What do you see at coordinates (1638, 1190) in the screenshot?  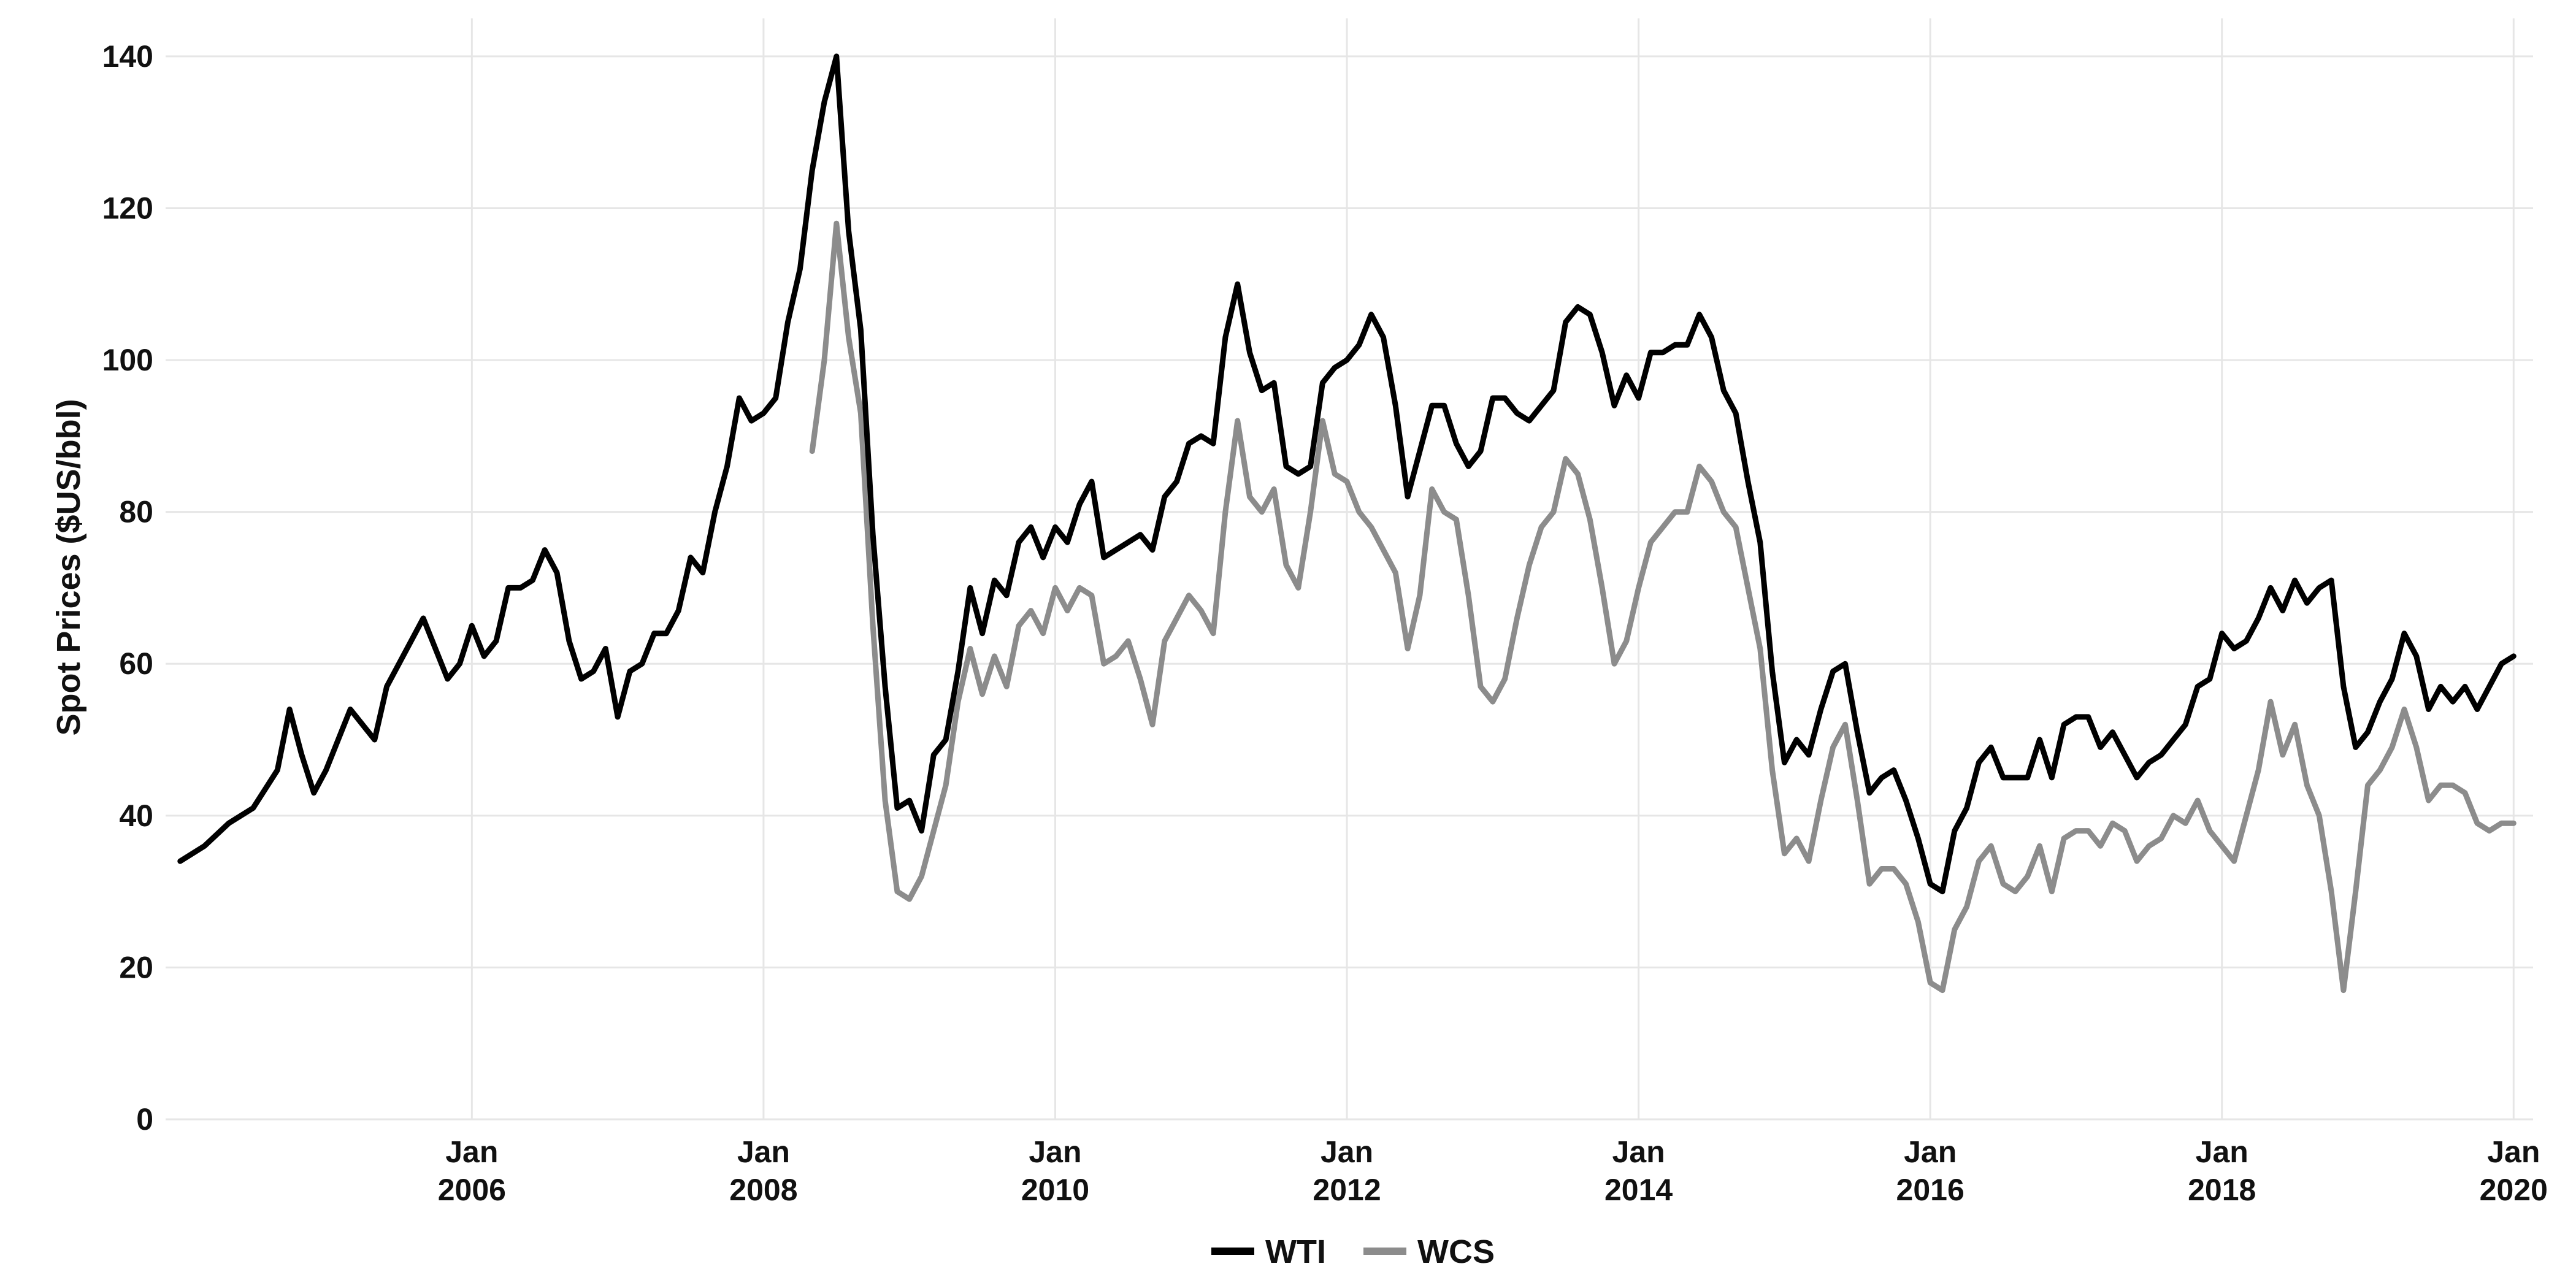 I see `x-tick-year: 2014` at bounding box center [1638, 1190].